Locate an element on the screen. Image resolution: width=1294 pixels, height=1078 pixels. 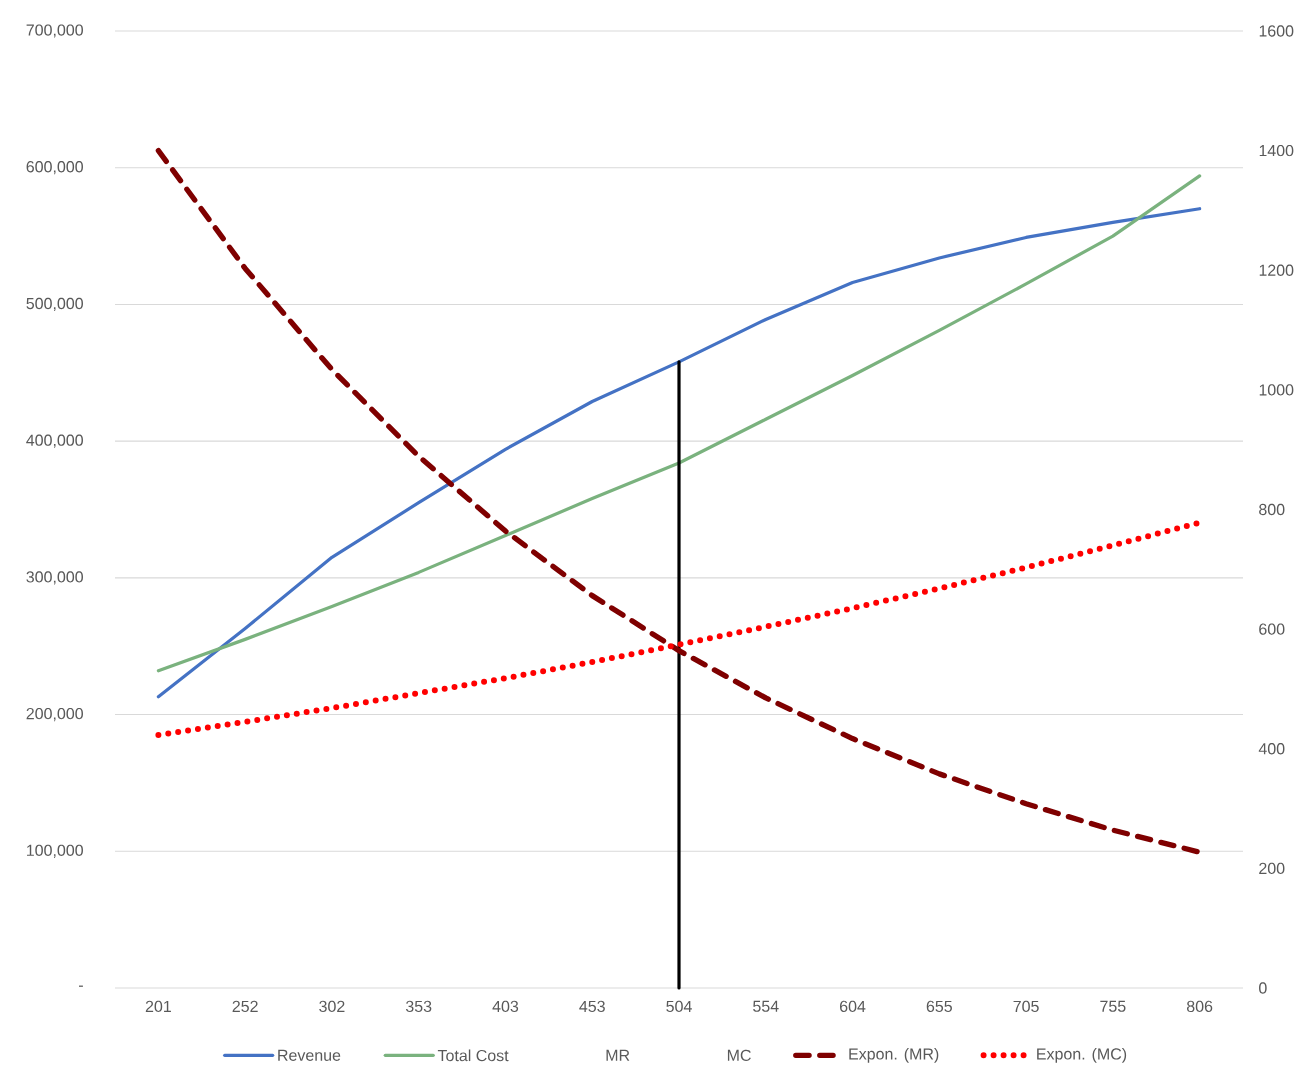
y2-tick-label: 200 is located at coordinates (1272, 868).